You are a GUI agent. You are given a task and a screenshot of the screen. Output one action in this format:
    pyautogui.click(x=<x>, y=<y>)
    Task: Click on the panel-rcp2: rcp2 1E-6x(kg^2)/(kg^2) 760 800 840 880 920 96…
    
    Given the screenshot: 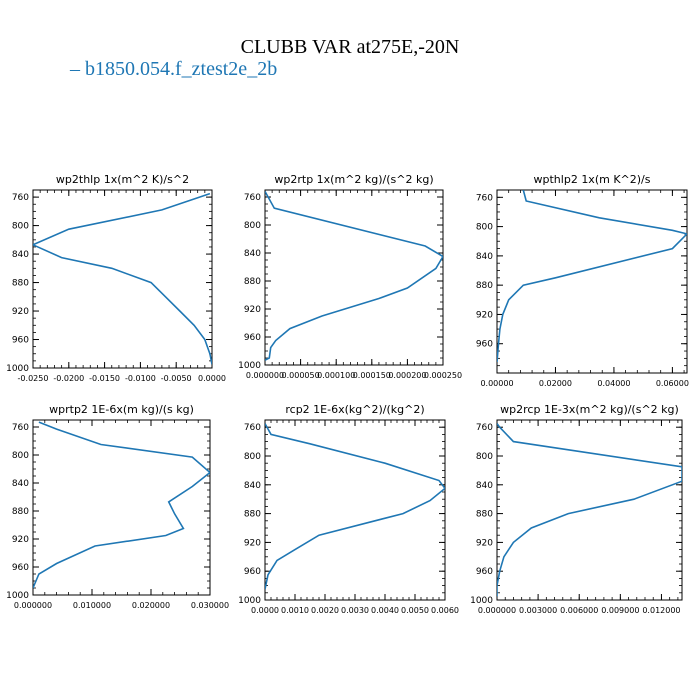 What is the action you would take?
    pyautogui.click(x=348, y=509)
    